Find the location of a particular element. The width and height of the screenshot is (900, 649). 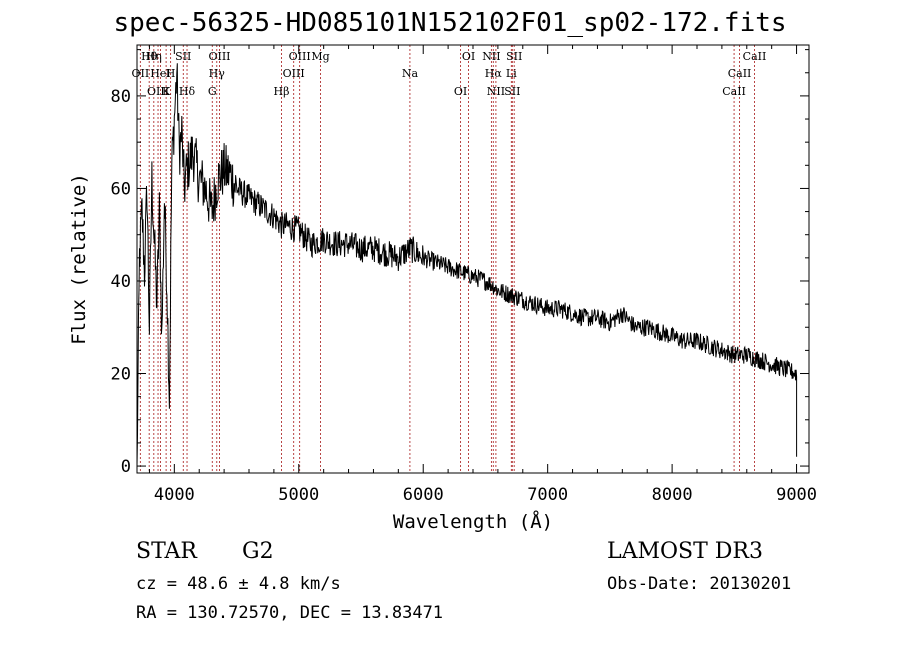

line-label-0: Hθ is located at coordinates (149, 56).